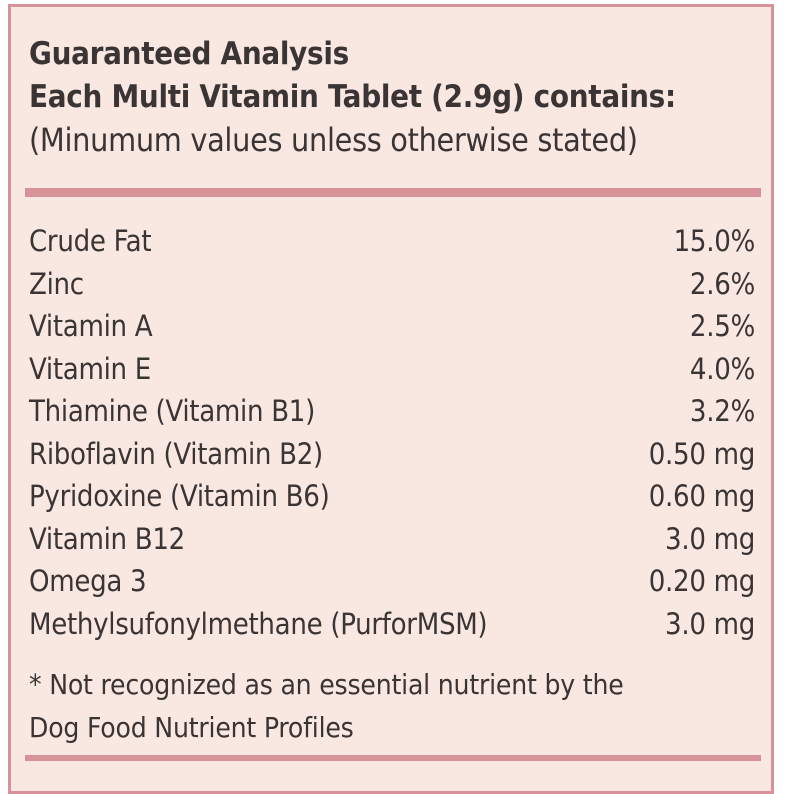  What do you see at coordinates (392, 326) in the screenshot?
I see `nutrient-row: Vitamin A 2.5%` at bounding box center [392, 326].